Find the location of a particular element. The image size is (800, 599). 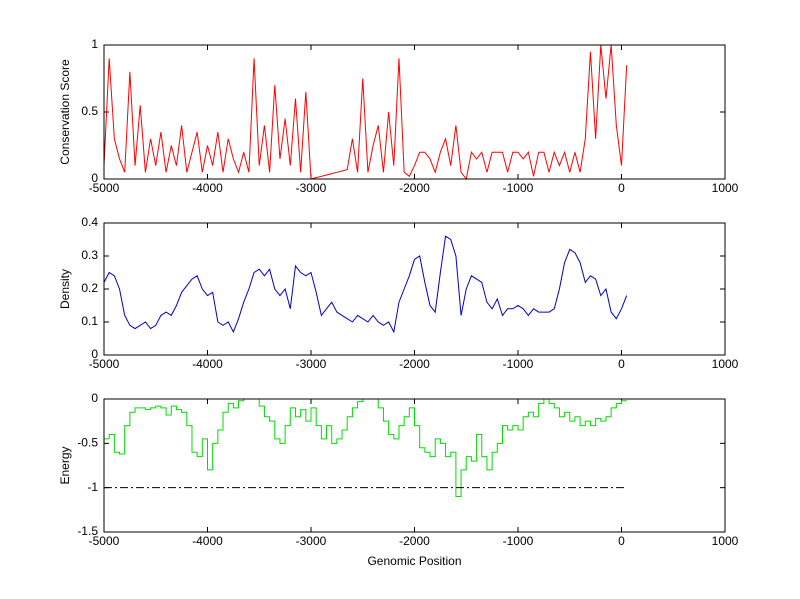

y-tick-label: -1 is located at coordinates (92, 487).